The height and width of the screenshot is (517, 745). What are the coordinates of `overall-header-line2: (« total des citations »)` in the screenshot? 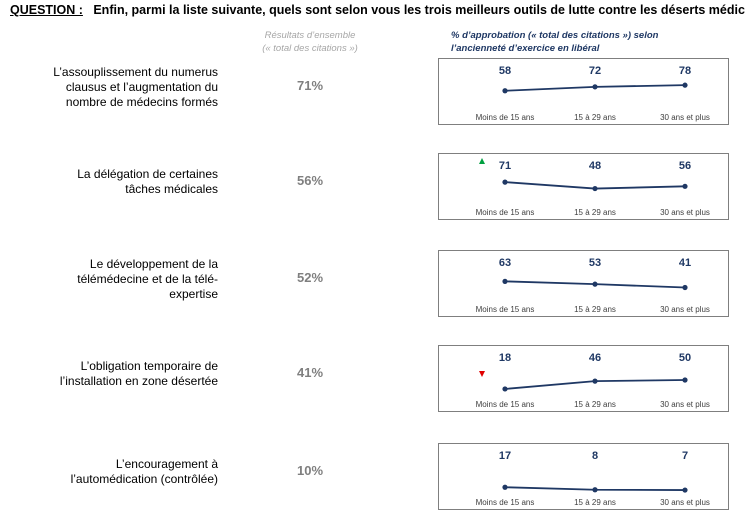 It's located at (310, 48).